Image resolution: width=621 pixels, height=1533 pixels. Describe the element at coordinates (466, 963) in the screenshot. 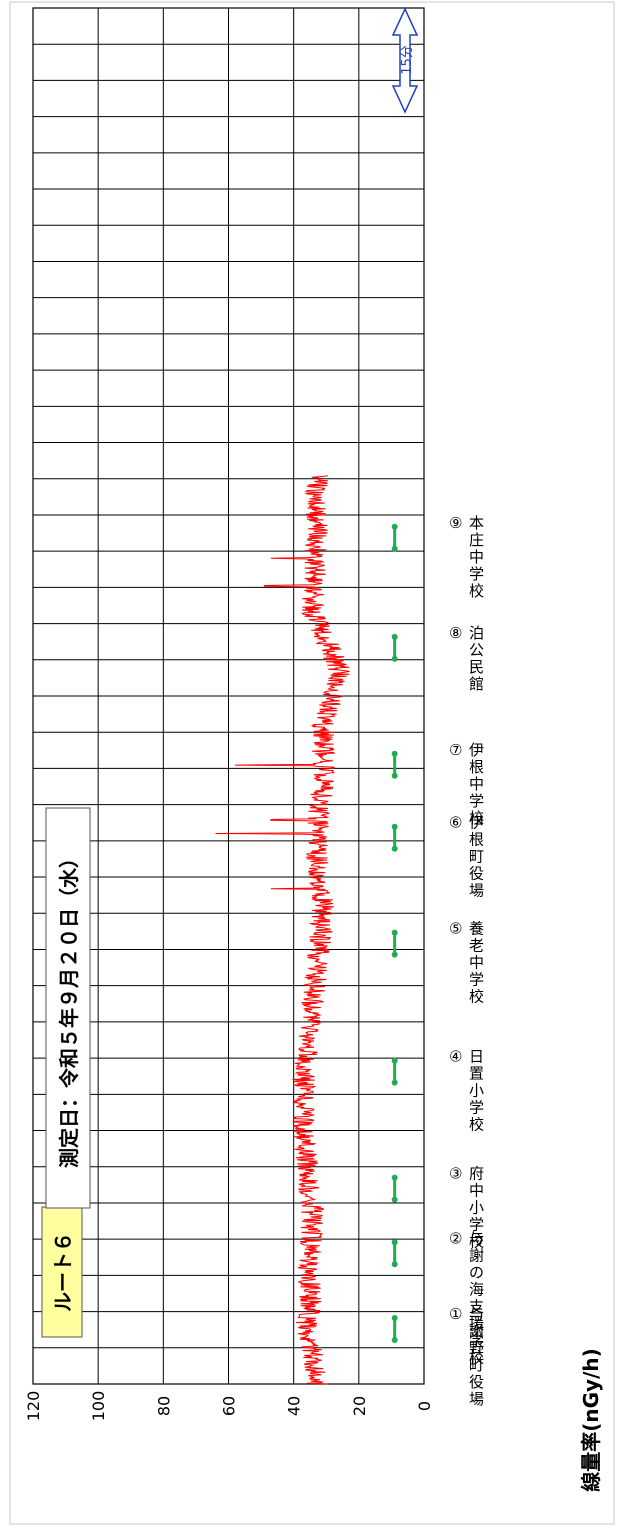

I see `station-label: ⑤ 養老中学校` at that location.